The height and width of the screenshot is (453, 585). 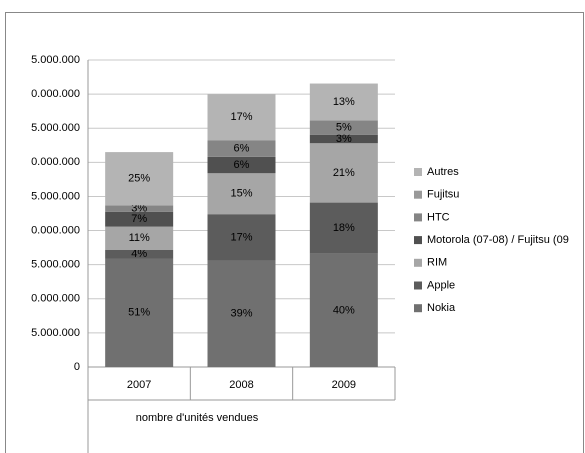 I want to click on legend-label: Apple, so click(x=441, y=285).